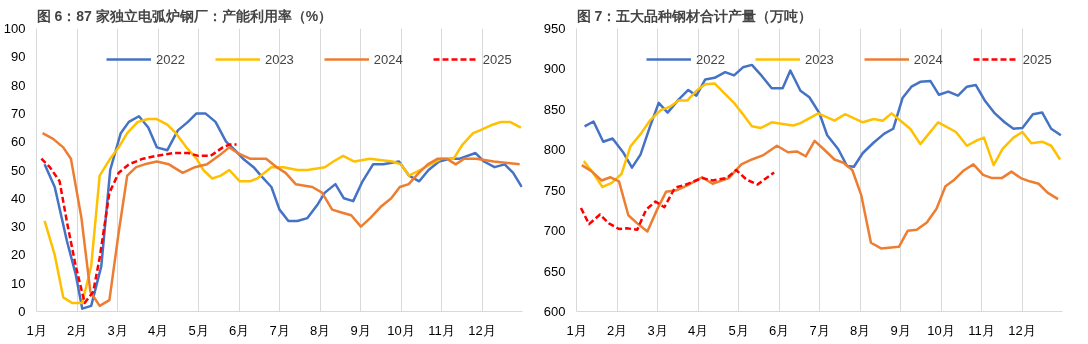 The height and width of the screenshot is (344, 1088). I want to click on y-tick-label: 20, so click(18, 255).